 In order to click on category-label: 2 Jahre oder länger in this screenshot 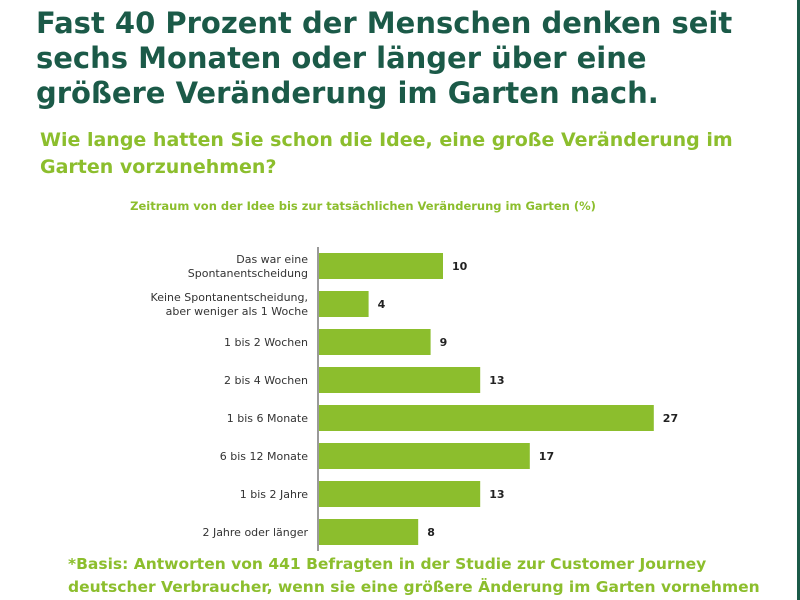, I will do `click(255, 532)`.